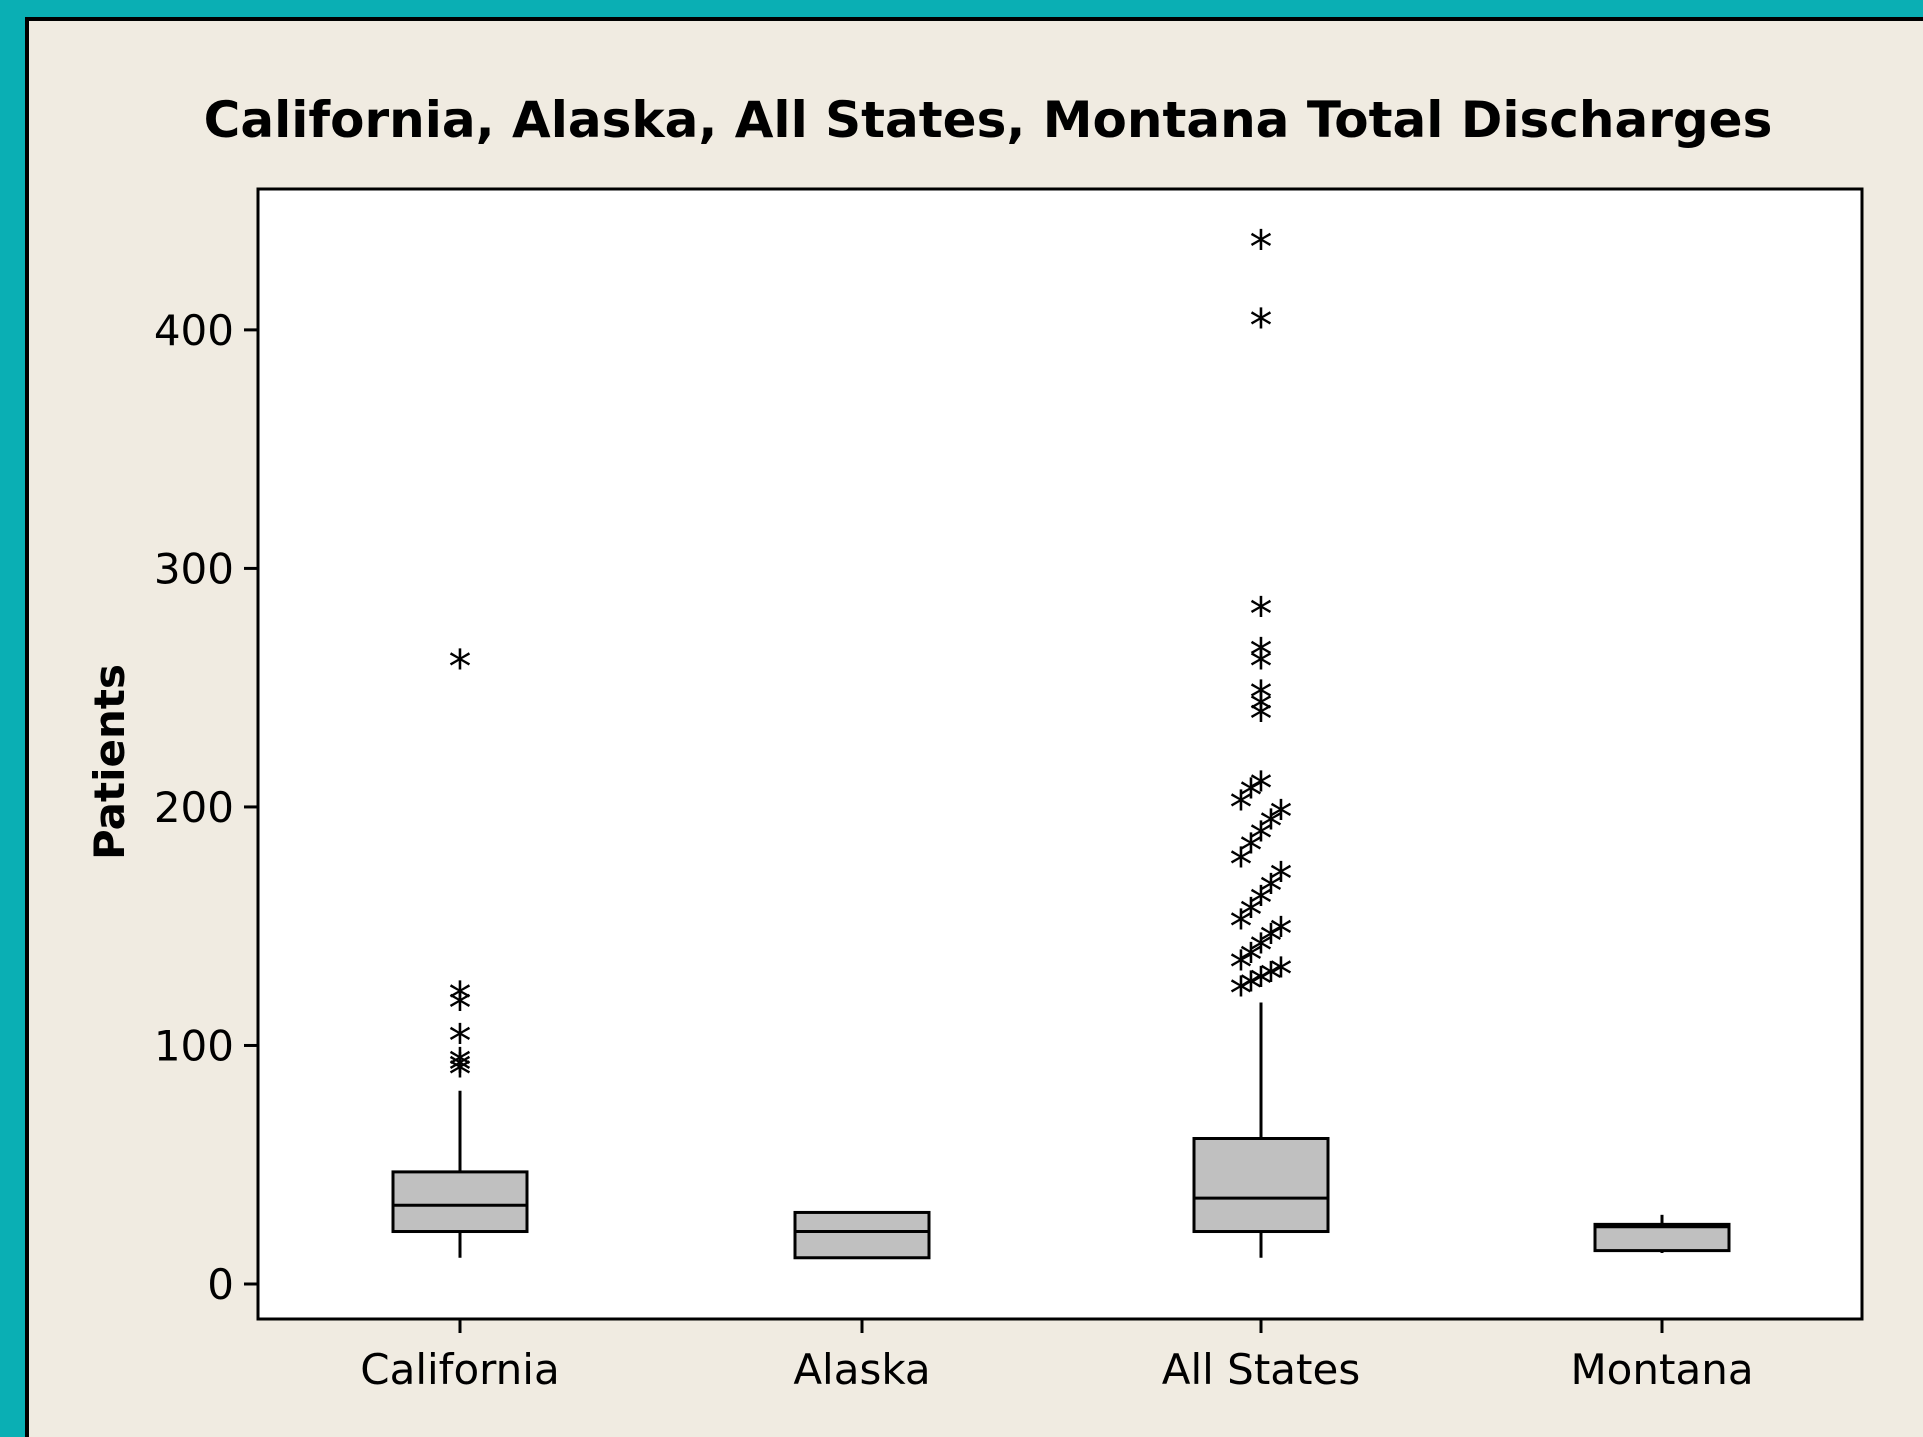 The width and height of the screenshot is (1923, 1437). Describe the element at coordinates (194, 330) in the screenshot. I see `y-tick-label: 400` at that location.